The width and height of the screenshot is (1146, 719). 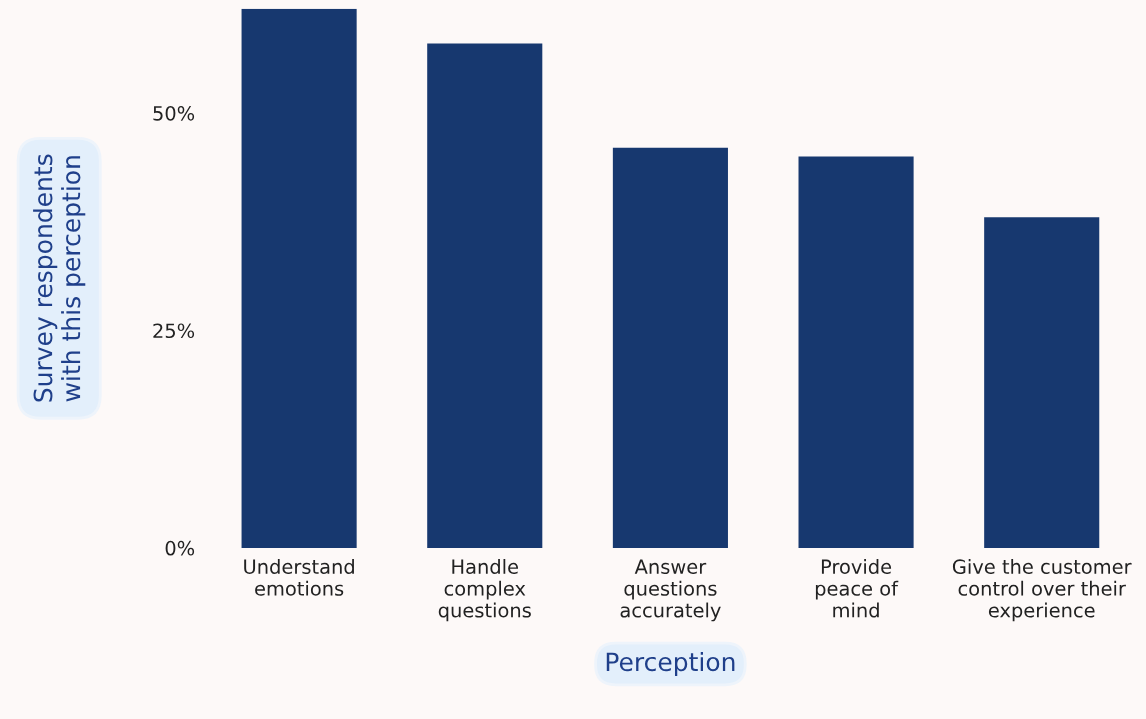 I want to click on x-tick-label: Answer questions accurately, so click(x=670, y=590).